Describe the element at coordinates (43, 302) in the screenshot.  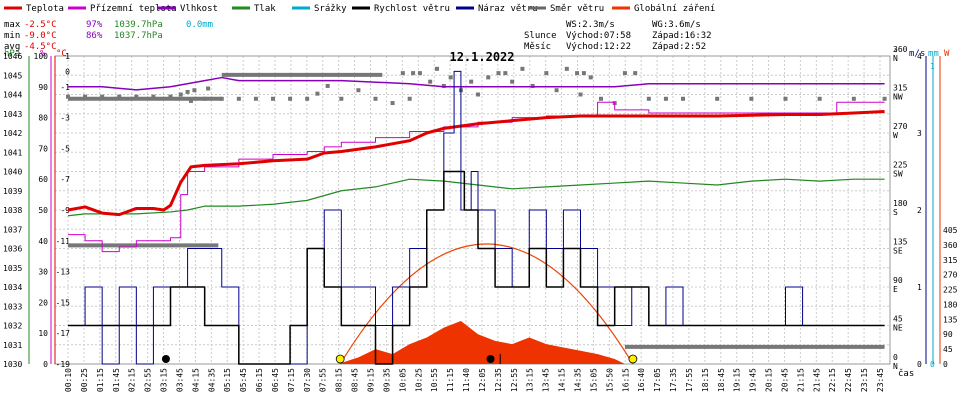
I see `pct-tick-label: 20` at that location.